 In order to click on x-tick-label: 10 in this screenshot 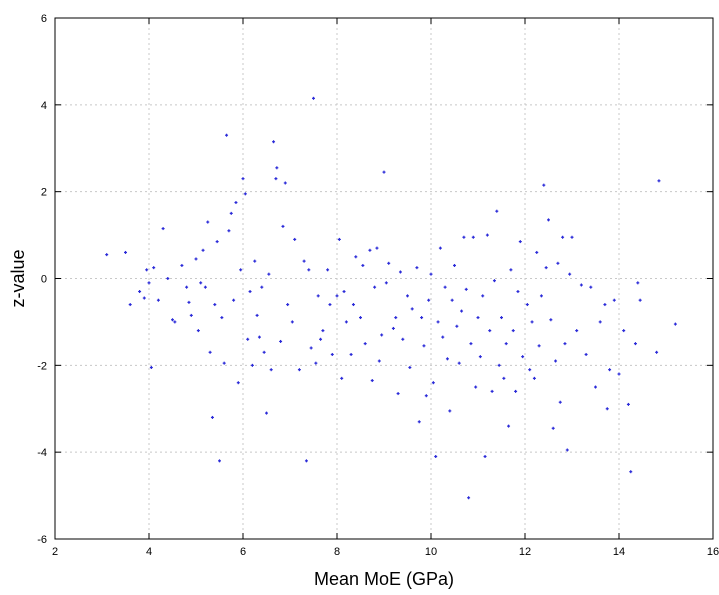, I will do `click(431, 552)`.